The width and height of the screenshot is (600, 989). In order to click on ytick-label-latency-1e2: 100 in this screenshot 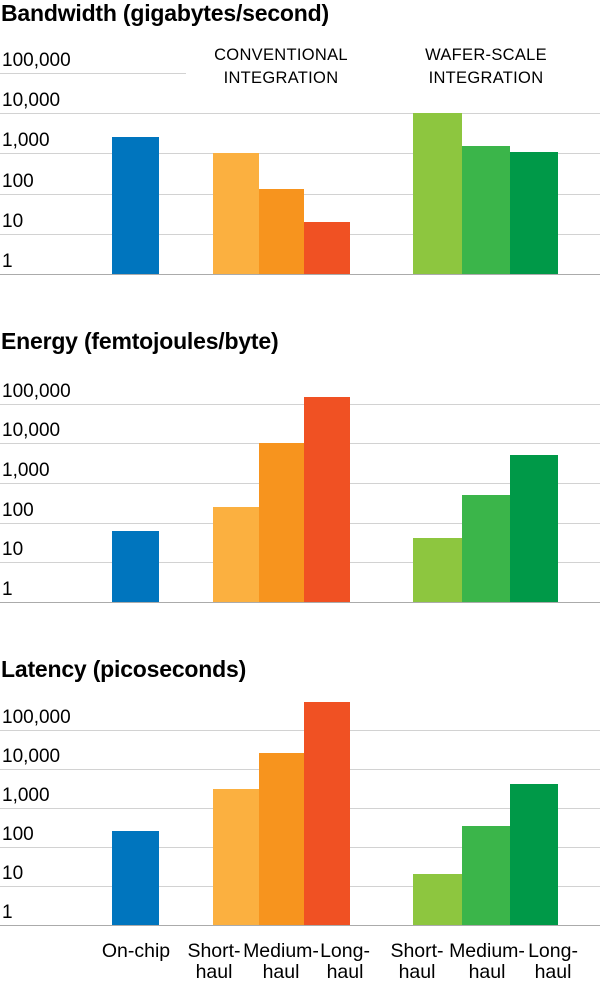, I will do `click(18, 834)`.